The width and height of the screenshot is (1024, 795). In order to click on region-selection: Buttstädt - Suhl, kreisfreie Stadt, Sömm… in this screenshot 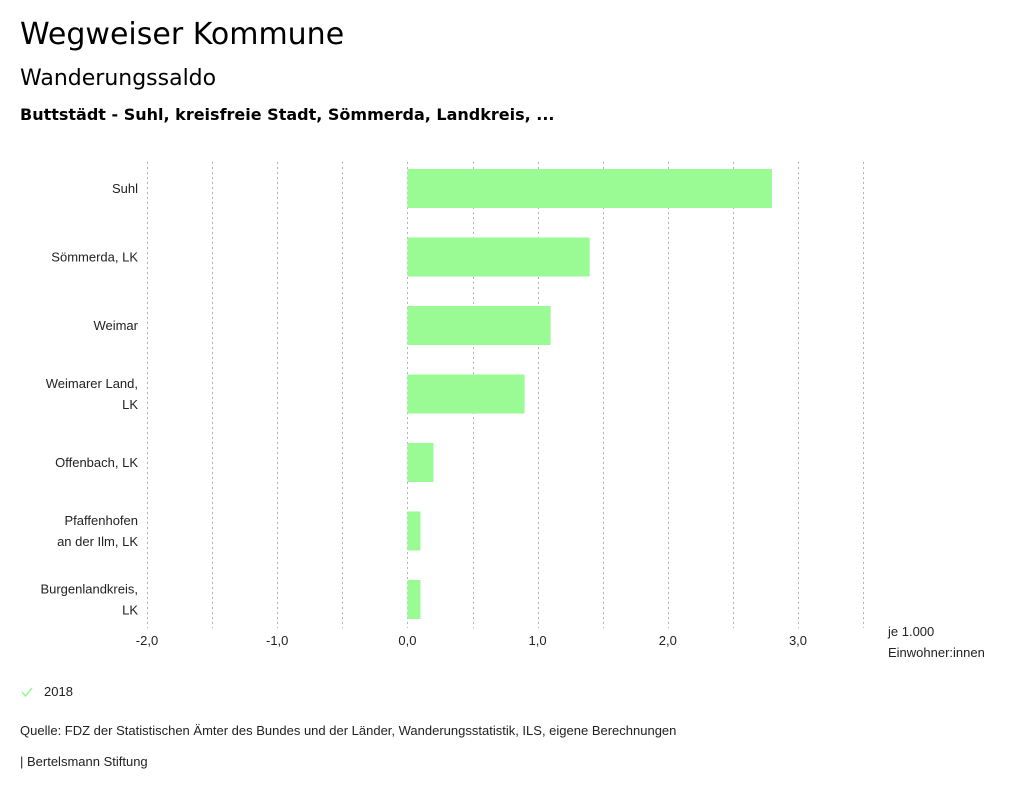, I will do `click(287, 114)`.